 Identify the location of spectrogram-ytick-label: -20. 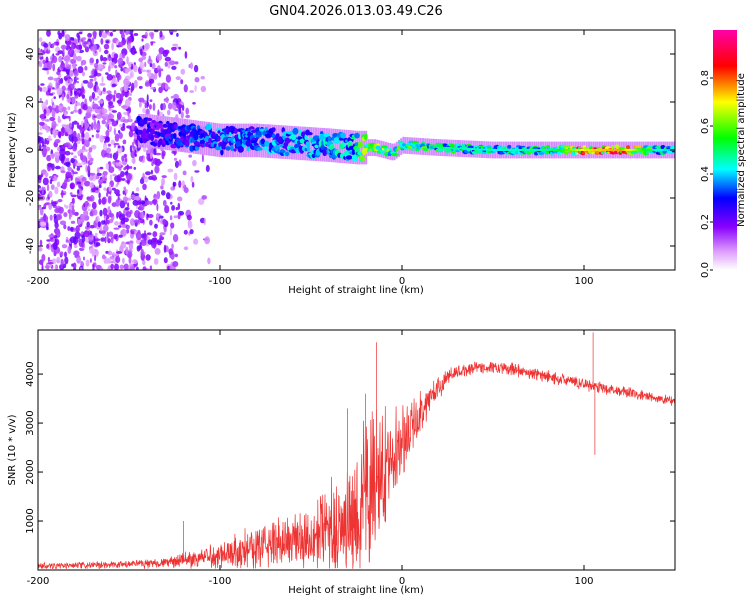
(30, 198).